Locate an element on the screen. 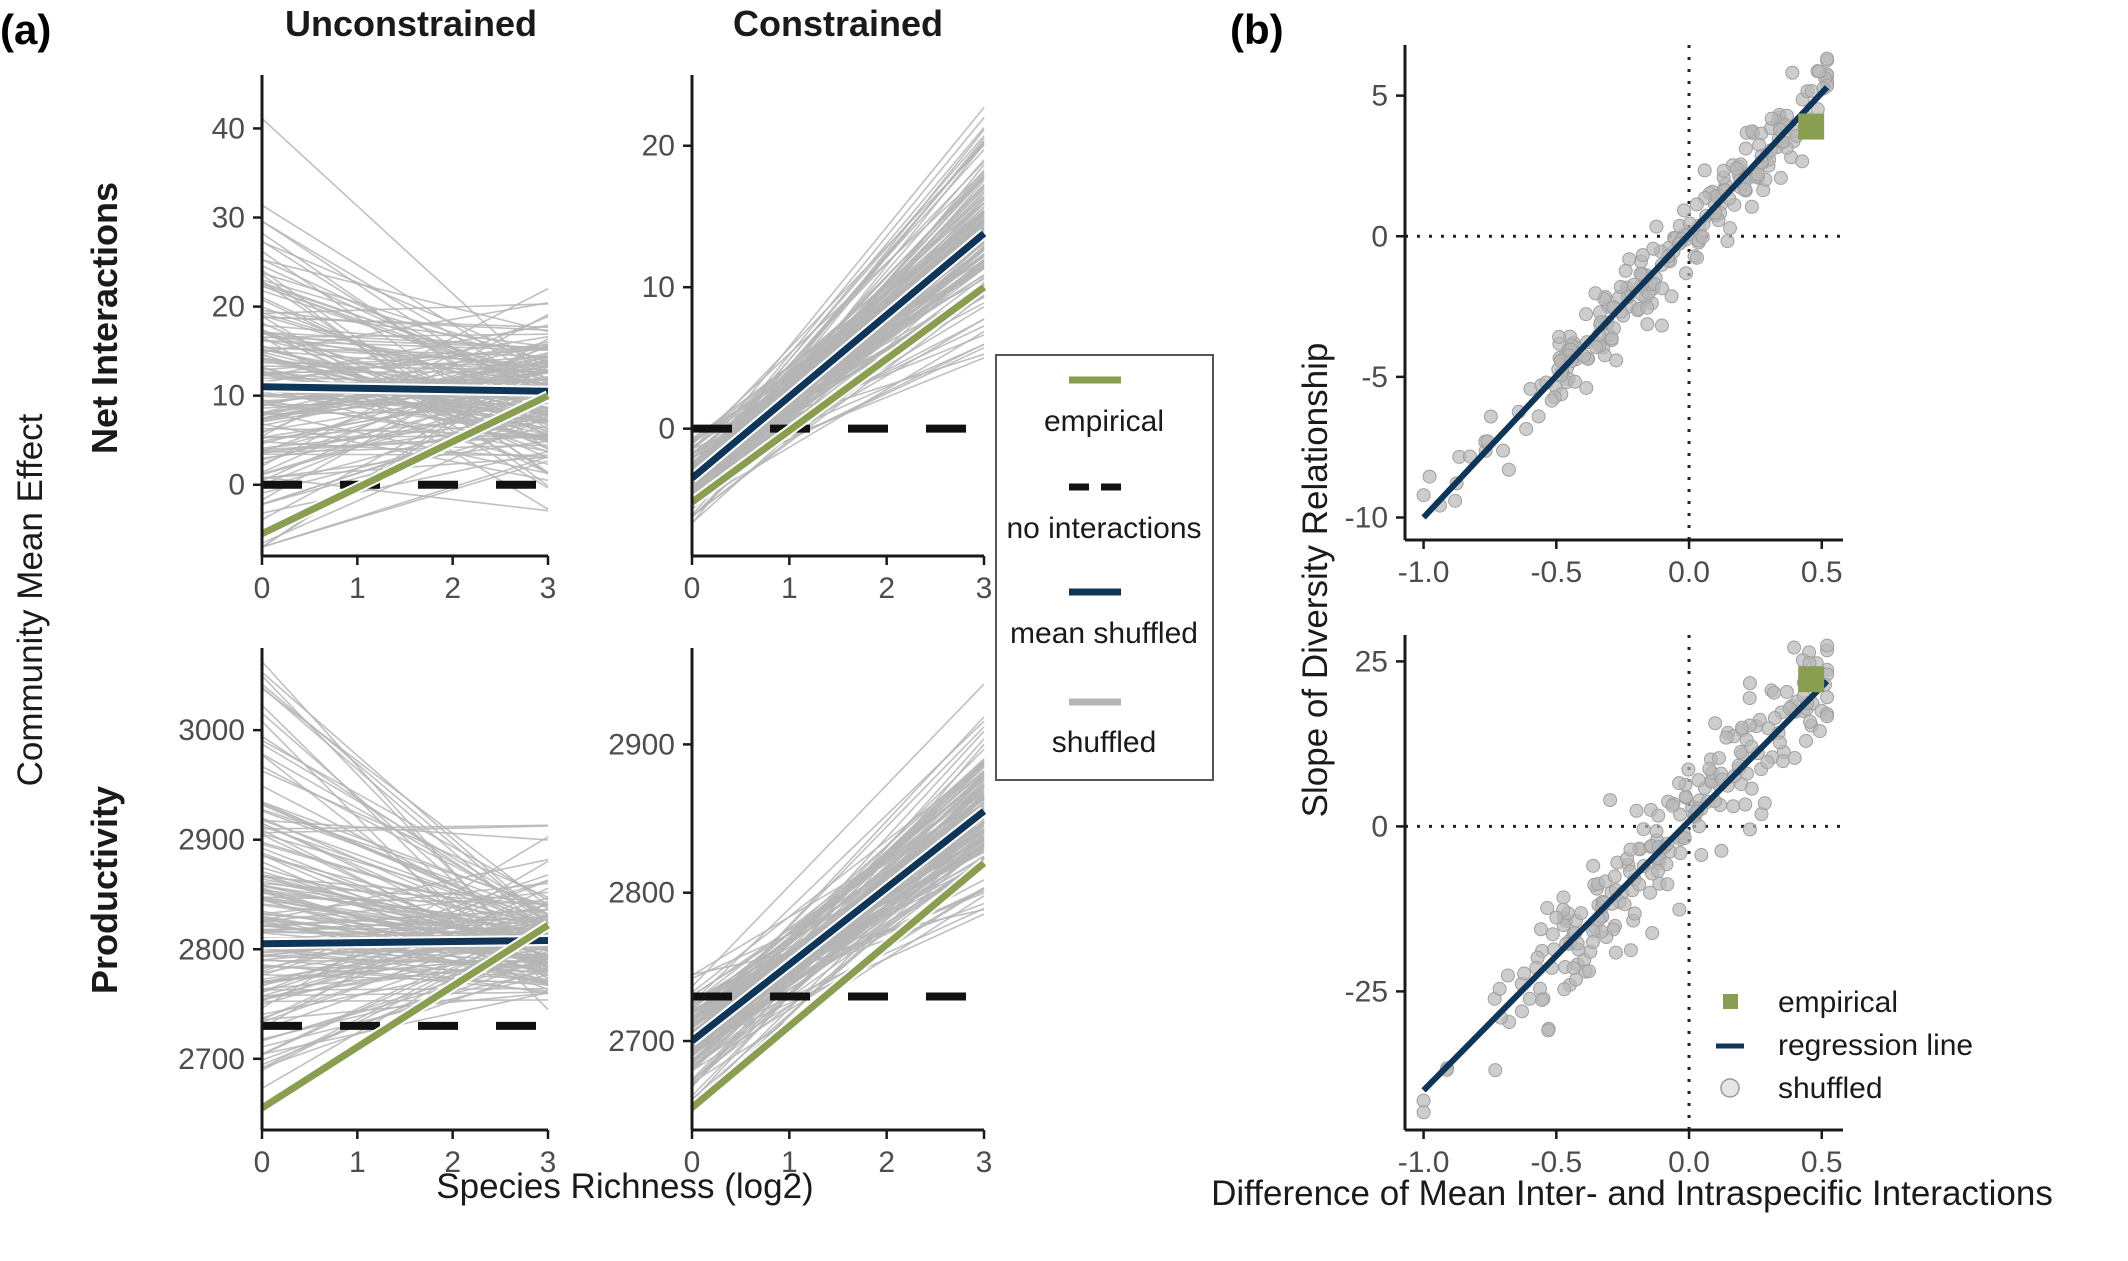  a-y-axis-label: Community Mean Effect is located at coordinates (30, 599).